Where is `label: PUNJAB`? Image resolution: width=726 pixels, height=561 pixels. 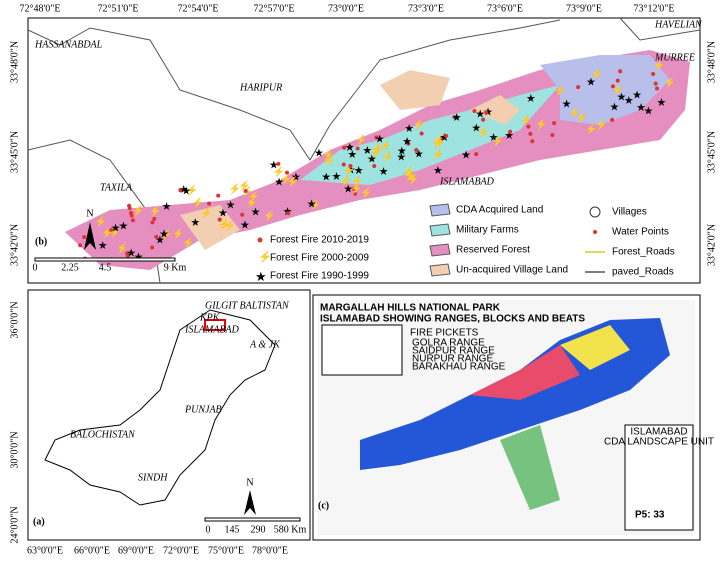
label: PUNJAB is located at coordinates (203, 409).